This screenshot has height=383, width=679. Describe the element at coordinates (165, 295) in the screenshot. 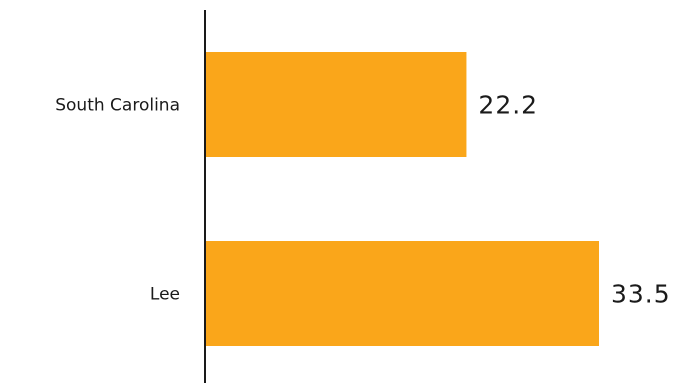

I see `category-label-lee: Lee` at that location.